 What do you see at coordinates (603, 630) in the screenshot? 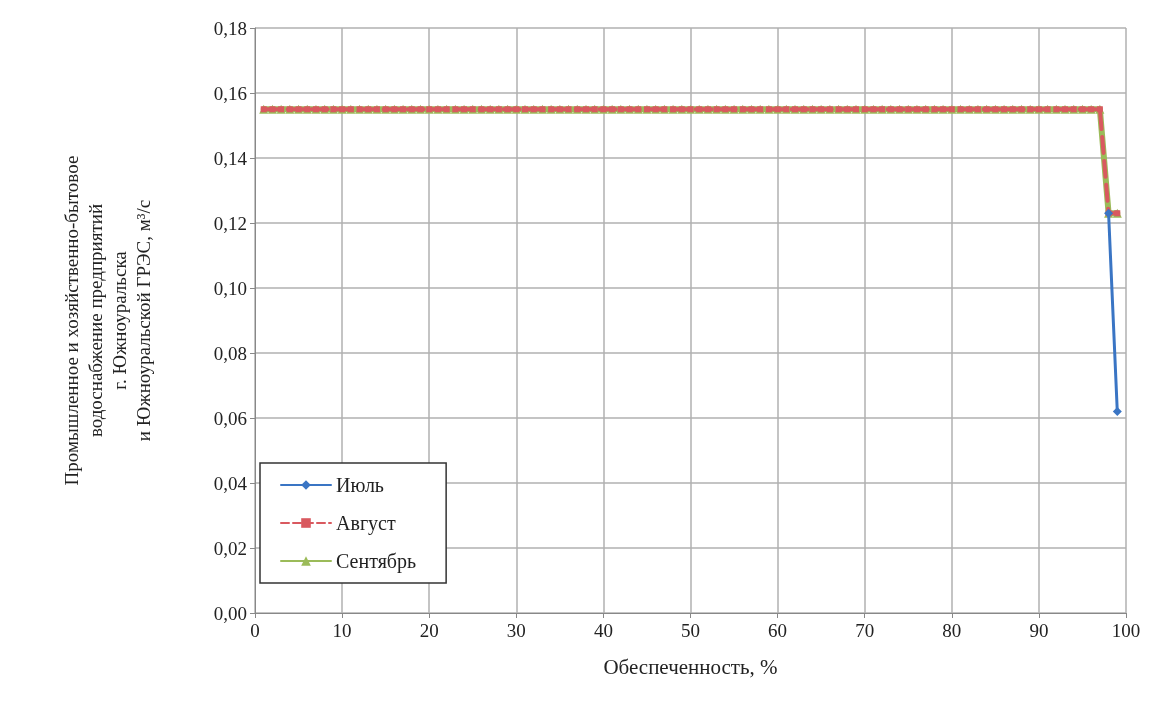
I see `x-tick-label: 40` at bounding box center [603, 630].